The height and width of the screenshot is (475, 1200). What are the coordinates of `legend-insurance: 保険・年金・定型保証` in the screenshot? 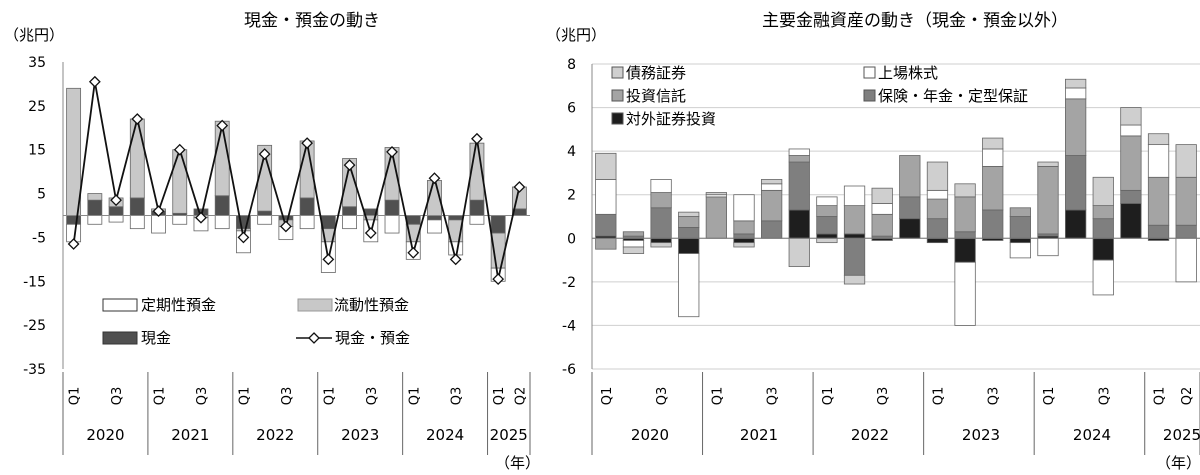 It's located at (953, 96).